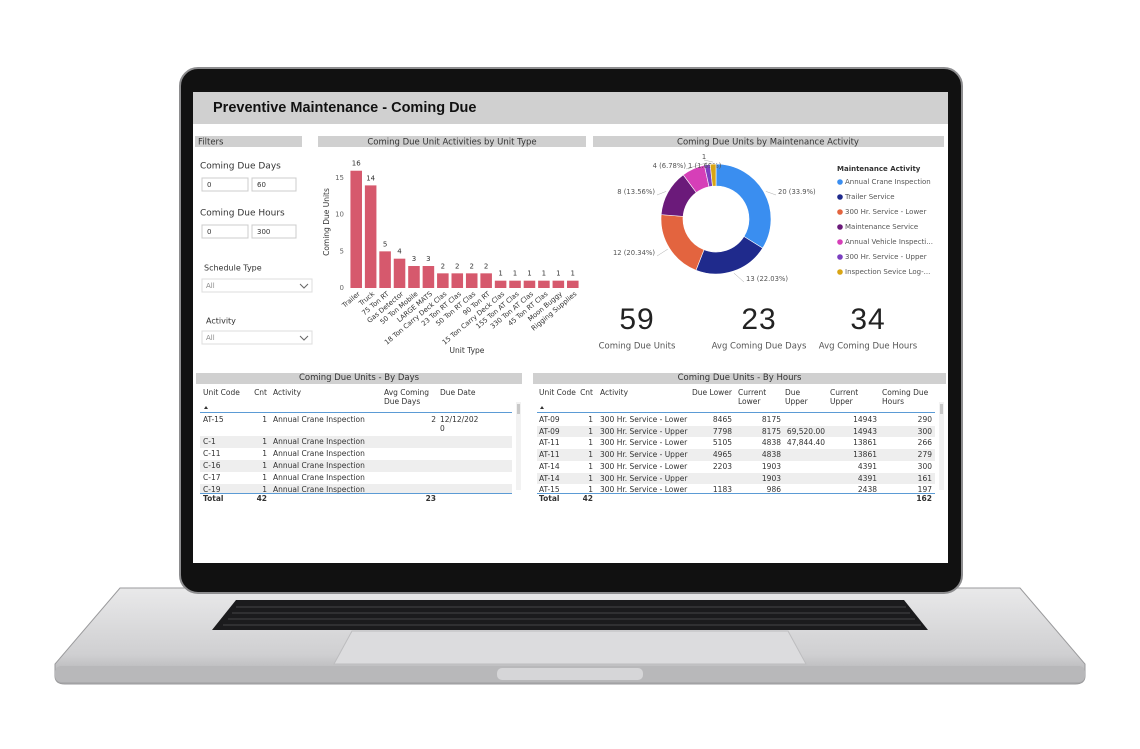 The width and height of the screenshot is (1140, 749). Describe the element at coordinates (722, 489) in the screenshot. I see `table-cell: 1183` at that location.